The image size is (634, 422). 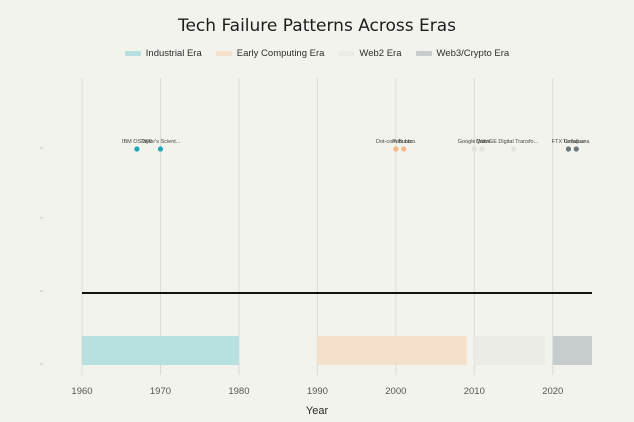 I want to click on event-label: Pets.com, so click(x=403, y=142).